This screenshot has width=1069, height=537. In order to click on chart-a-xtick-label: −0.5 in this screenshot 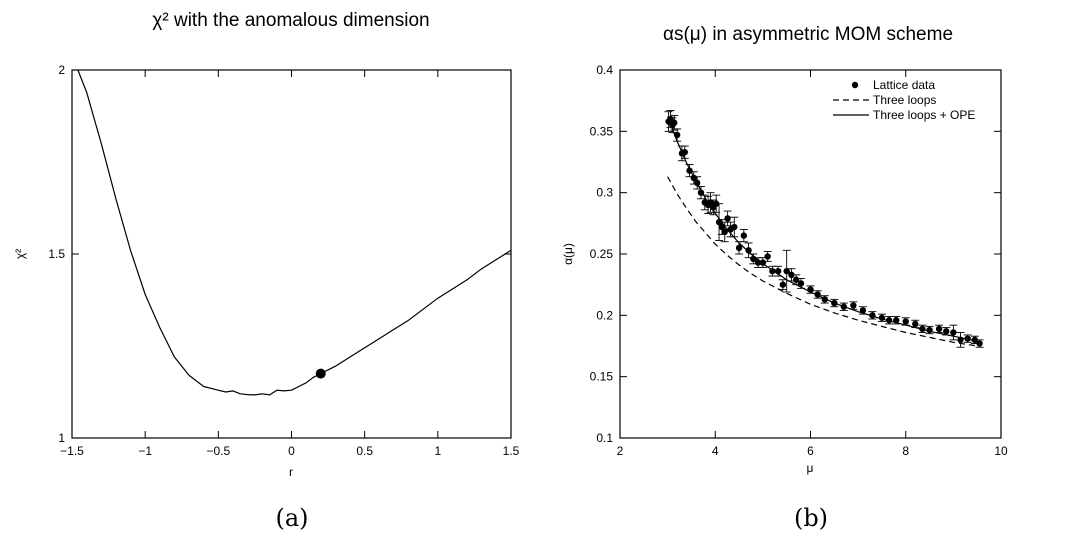, I will do `click(218, 451)`.